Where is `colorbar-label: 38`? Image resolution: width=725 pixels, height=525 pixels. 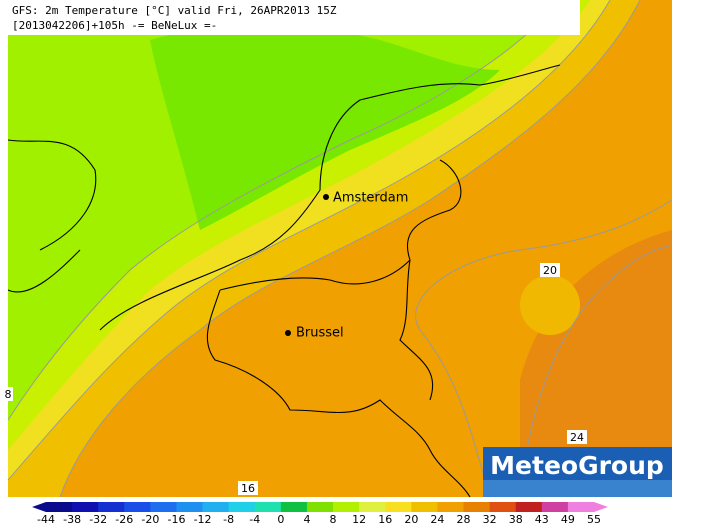 colorbar-label: 38 is located at coordinates (516, 519).